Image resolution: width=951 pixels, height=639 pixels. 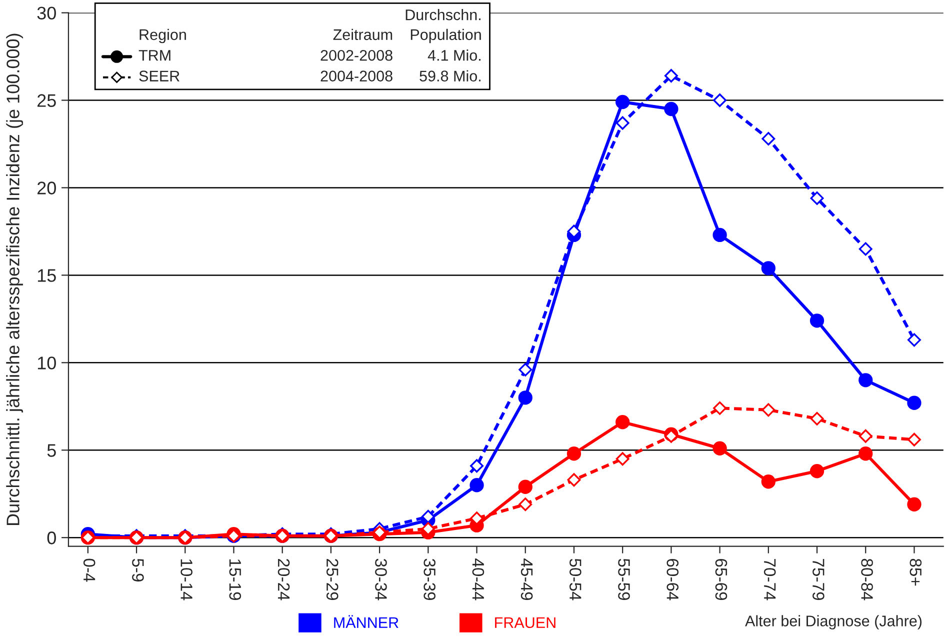 I want to click on annotation: TRM, so click(x=154, y=55).